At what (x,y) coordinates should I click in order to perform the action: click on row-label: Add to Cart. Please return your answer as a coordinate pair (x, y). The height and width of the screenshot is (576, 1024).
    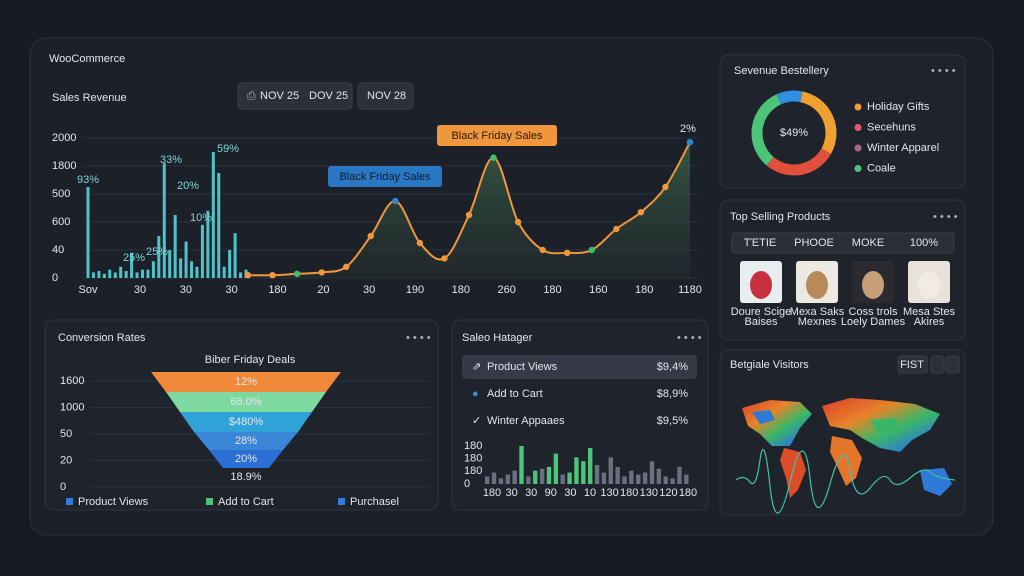
    Looking at the image, I should click on (515, 394).